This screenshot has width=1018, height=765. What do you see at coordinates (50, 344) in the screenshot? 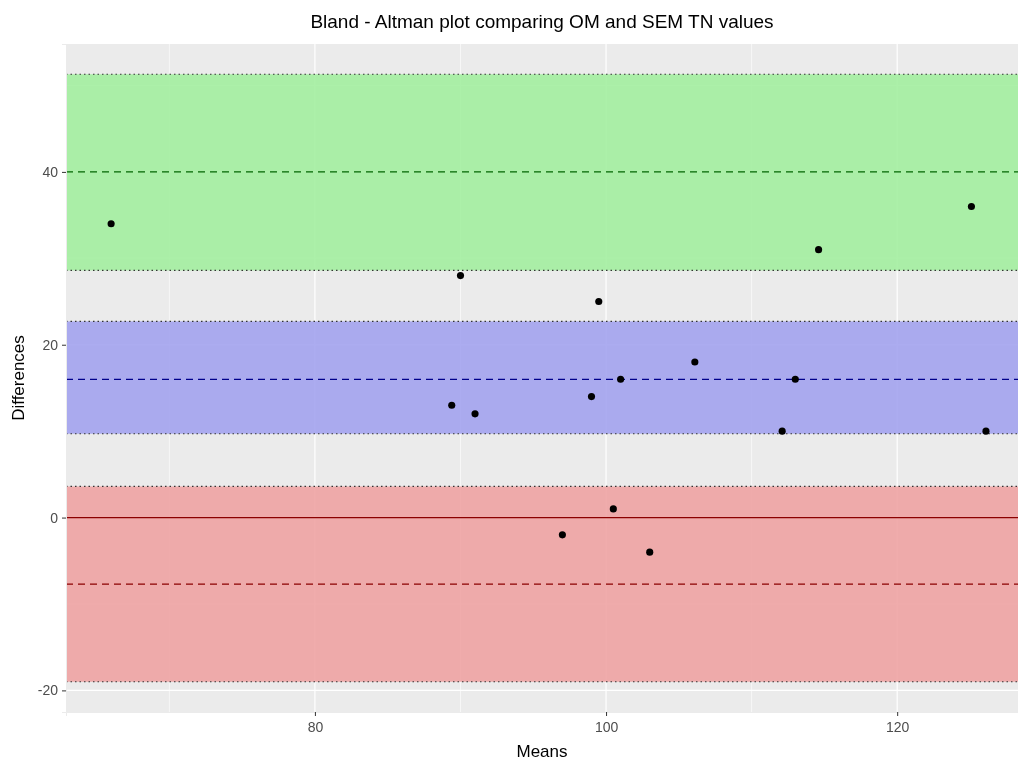
I see `y-tick-label: 20` at bounding box center [50, 344].